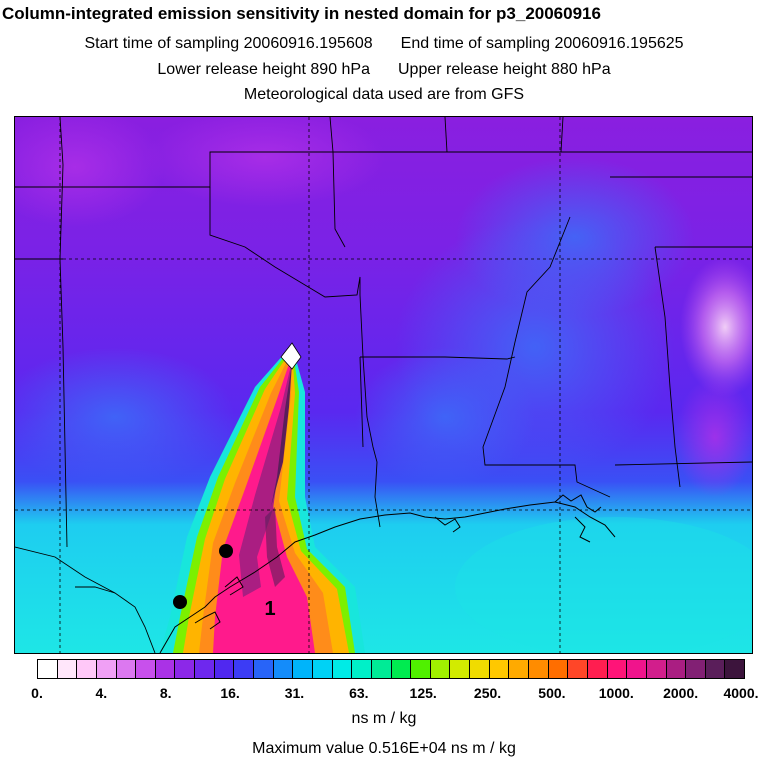 Image resolution: width=768 pixels, height=768 pixels. Describe the element at coordinates (384, 94) in the screenshot. I see `met-source: Meteorological data used are from GFS` at that location.